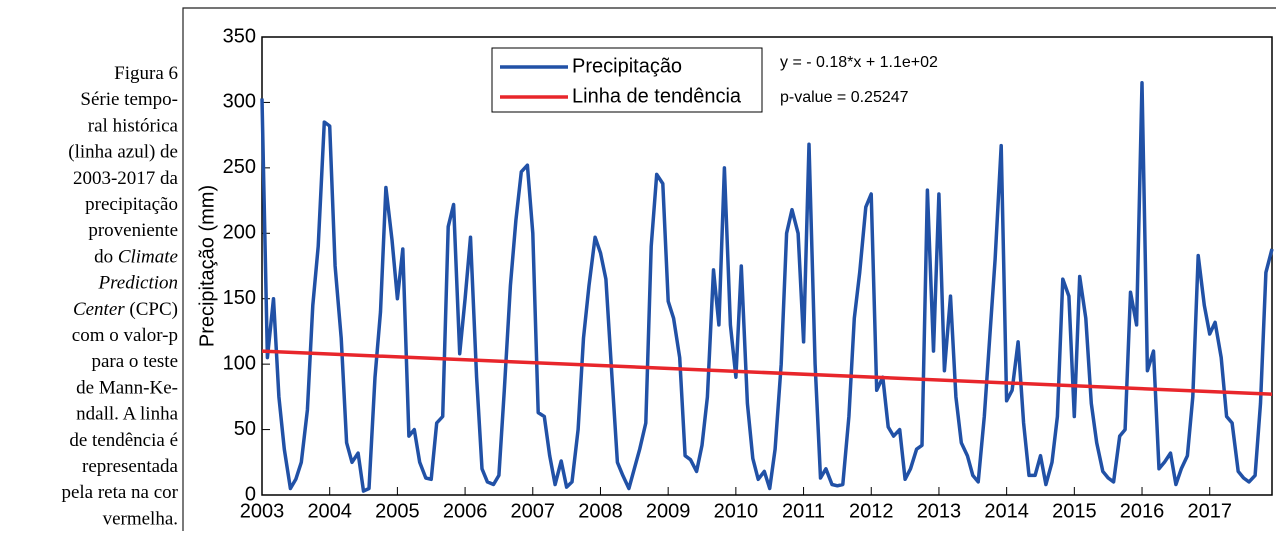  I want to click on caption-text: com o valor-p, so click(125, 335).